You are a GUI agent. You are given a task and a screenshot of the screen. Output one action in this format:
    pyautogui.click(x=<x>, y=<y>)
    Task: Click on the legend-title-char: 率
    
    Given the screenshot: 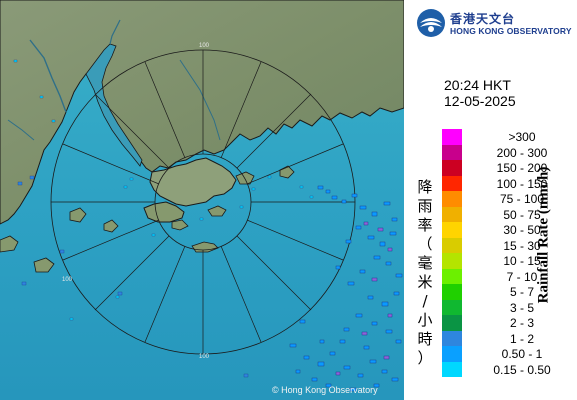 What is the action you would take?
    pyautogui.click(x=425, y=225)
    